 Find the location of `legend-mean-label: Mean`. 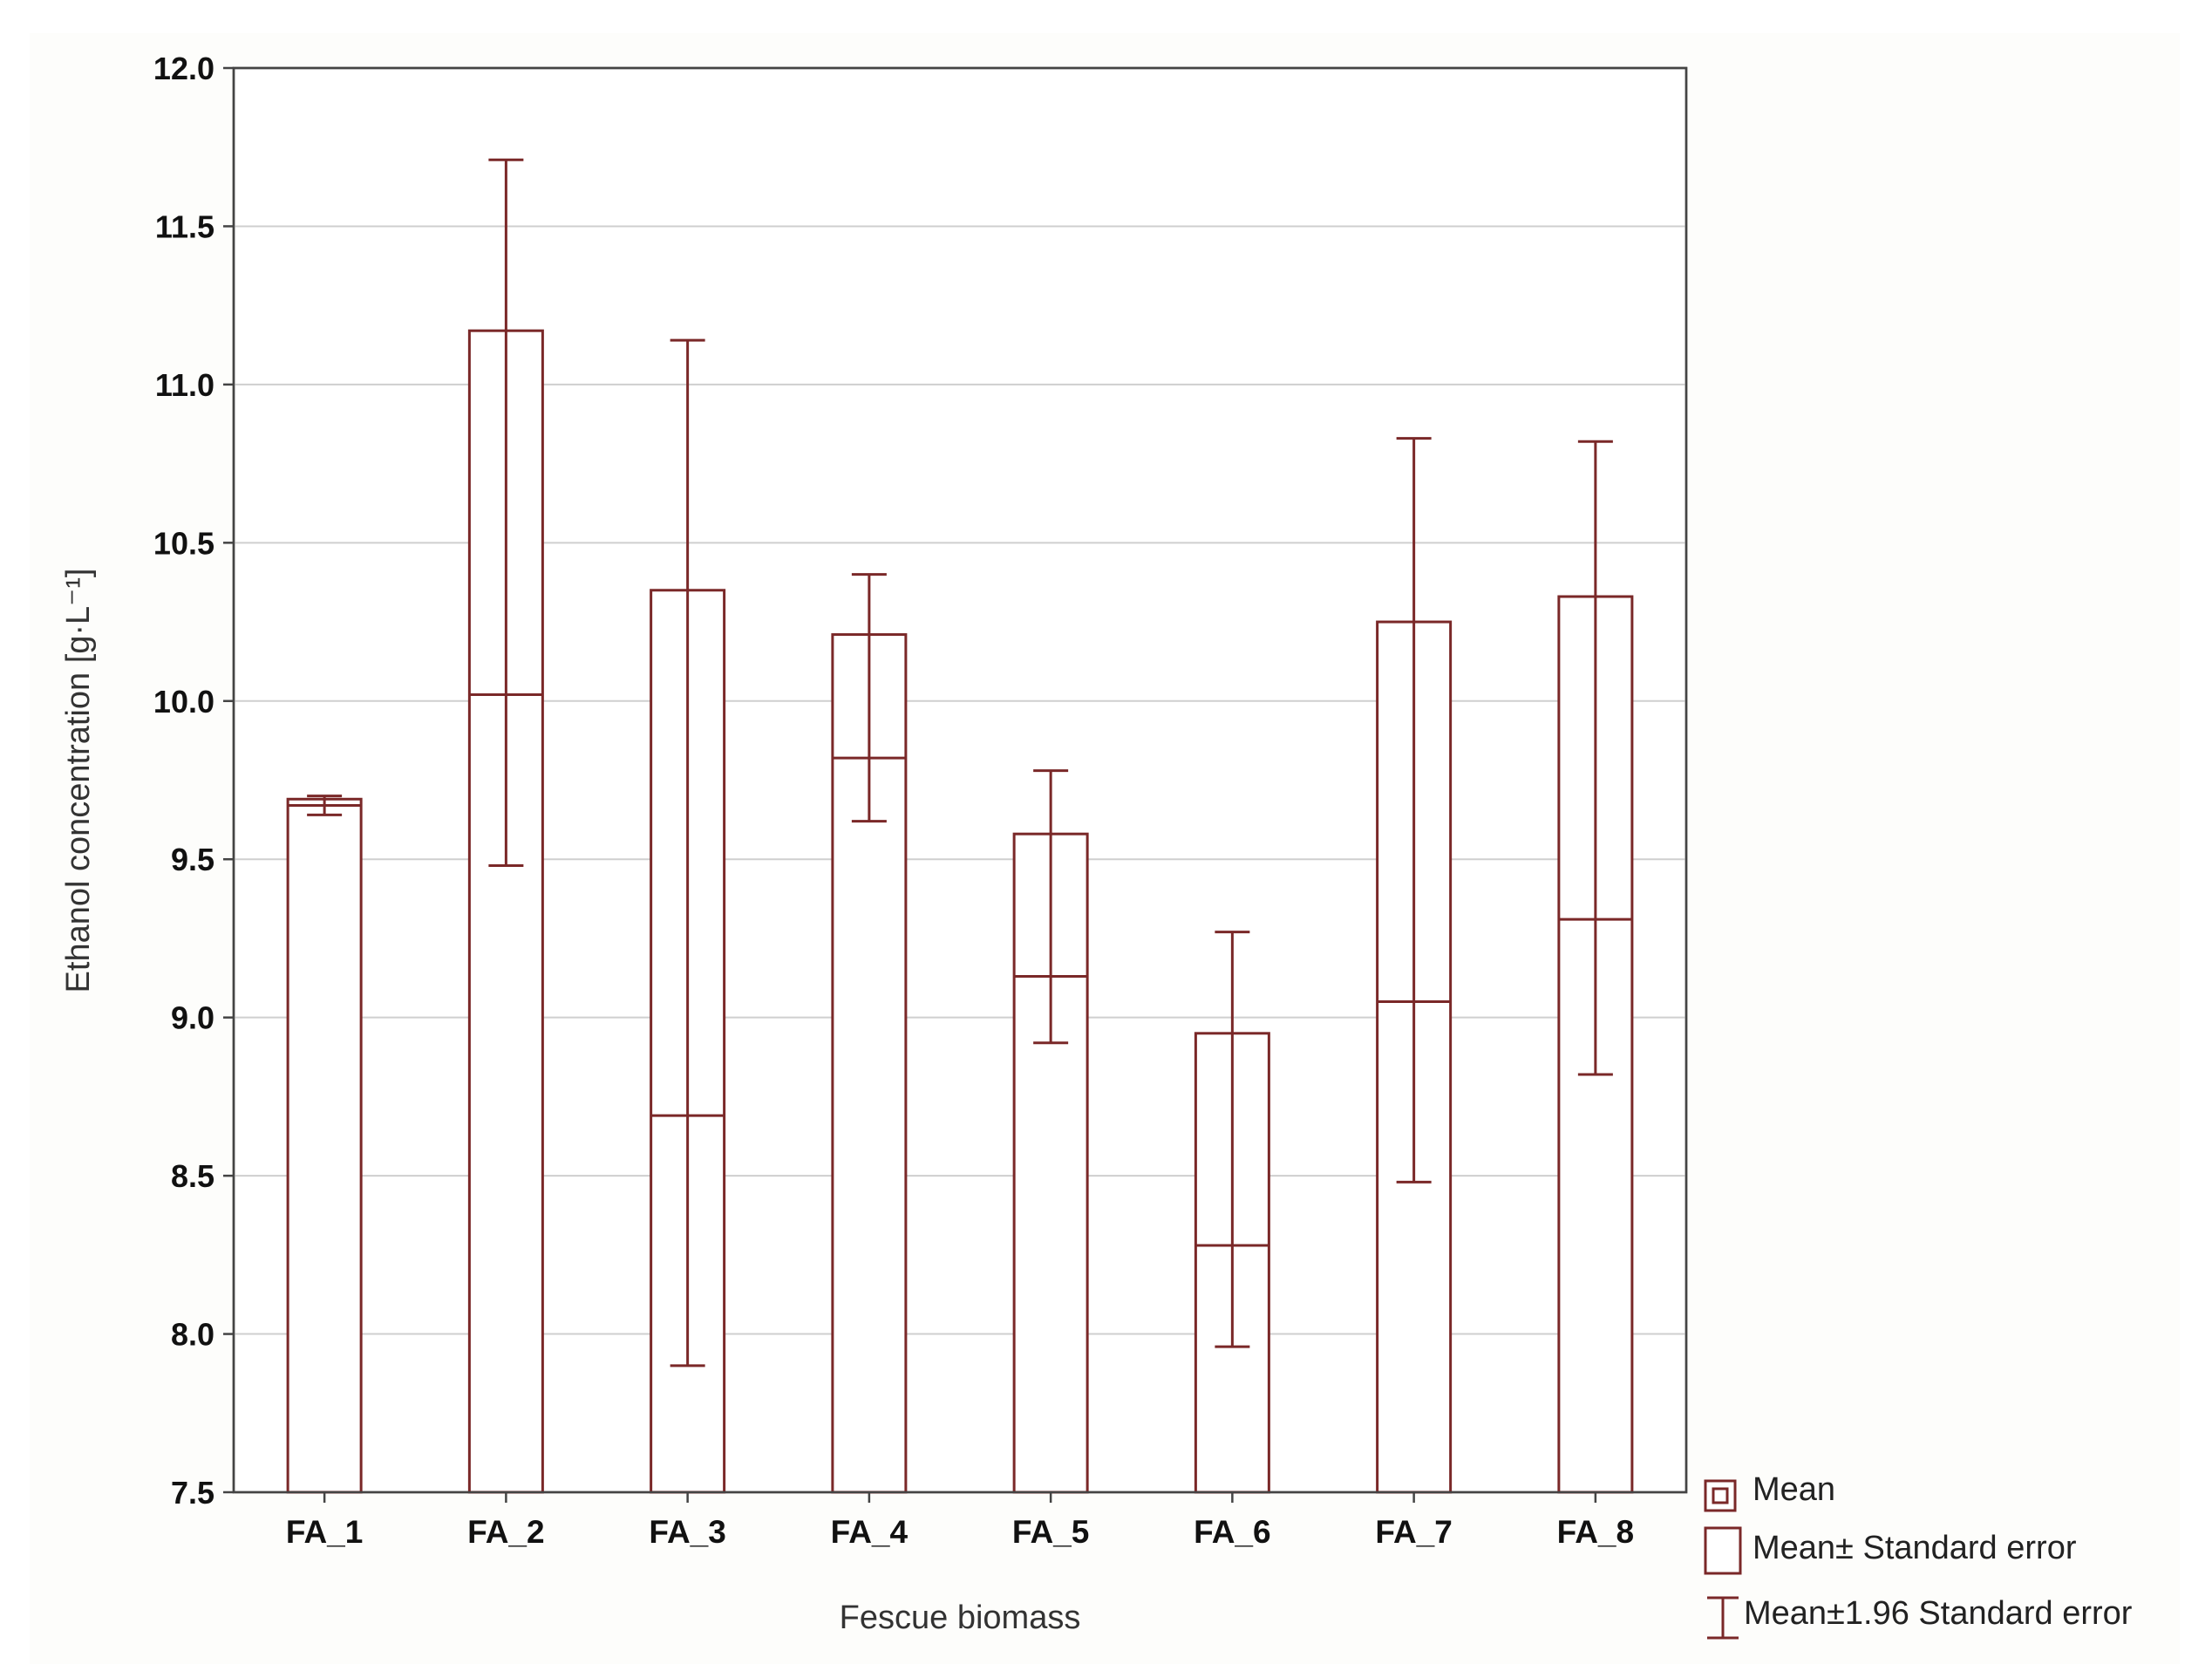

legend-mean-label: Mean is located at coordinates (1794, 1489).